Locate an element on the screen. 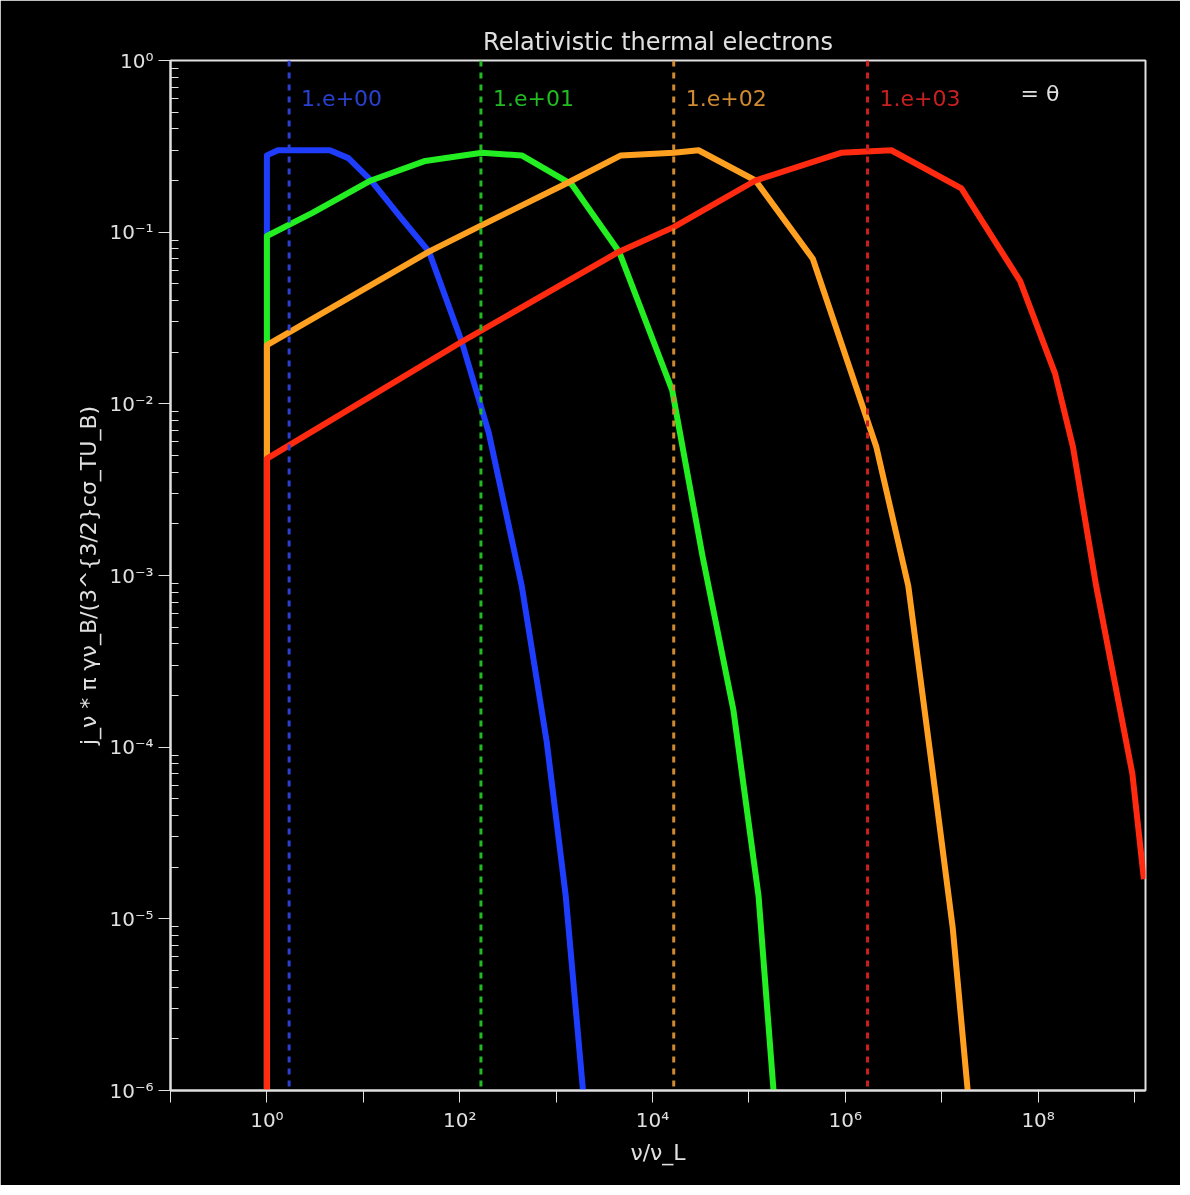  y-tick-label: 10⁻⁴ is located at coordinates (131, 747).